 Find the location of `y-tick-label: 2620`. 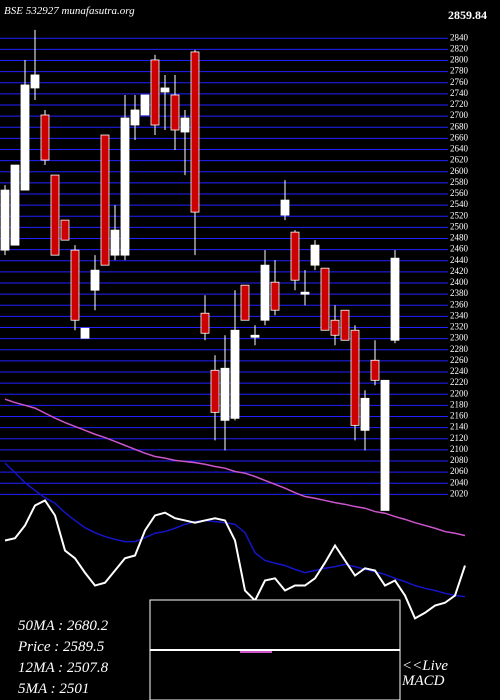

y-tick-label: 2620 is located at coordinates (459, 160).